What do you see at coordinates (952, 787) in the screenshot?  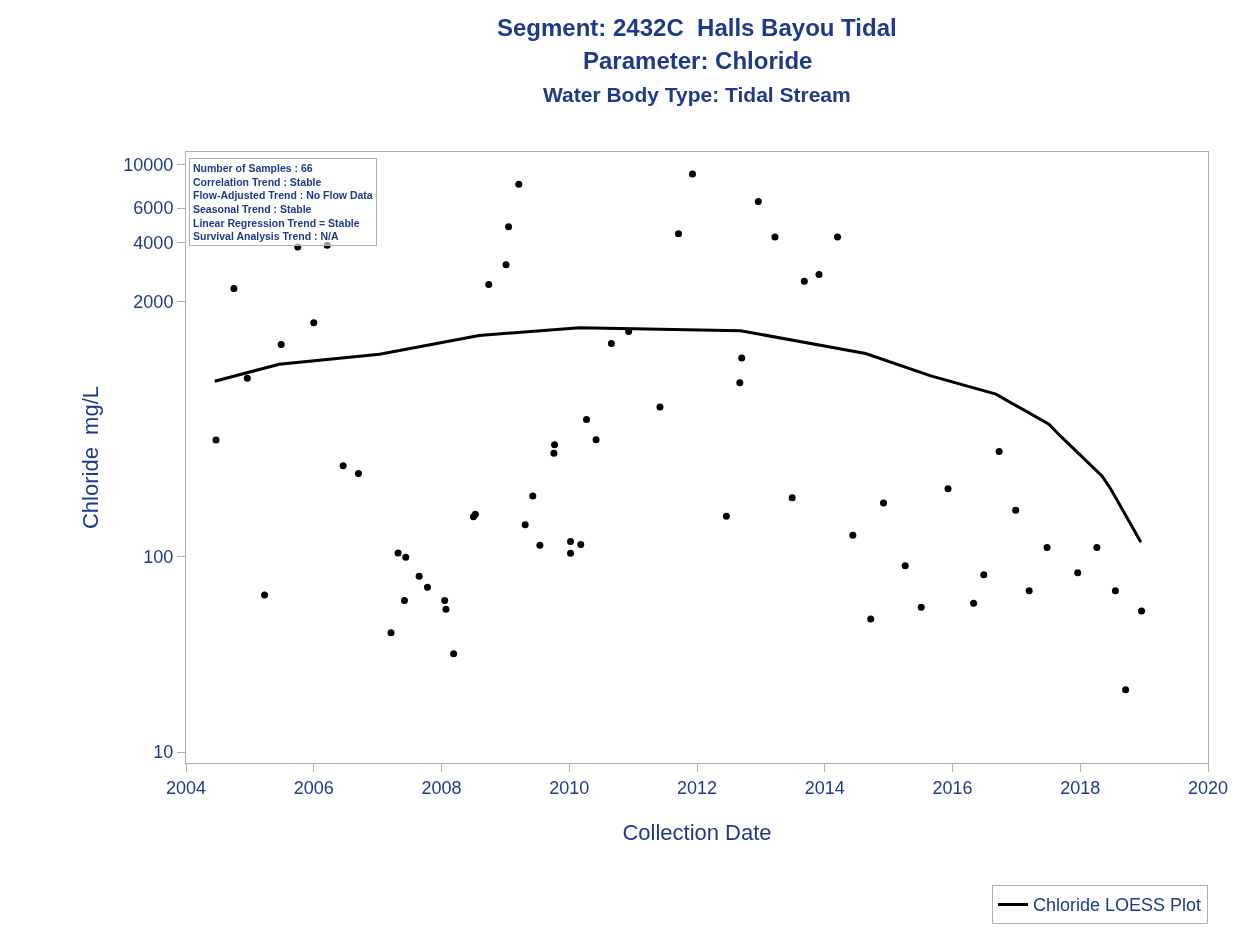 I see `x-tick-label: 2016` at bounding box center [952, 787].